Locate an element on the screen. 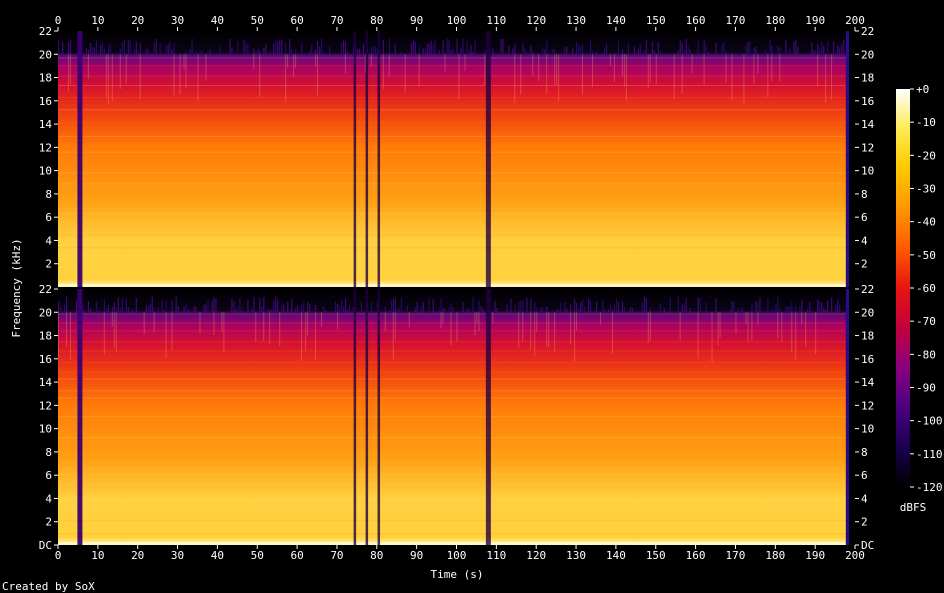  colorbar-tick-label: +0 is located at coordinates (922, 89).